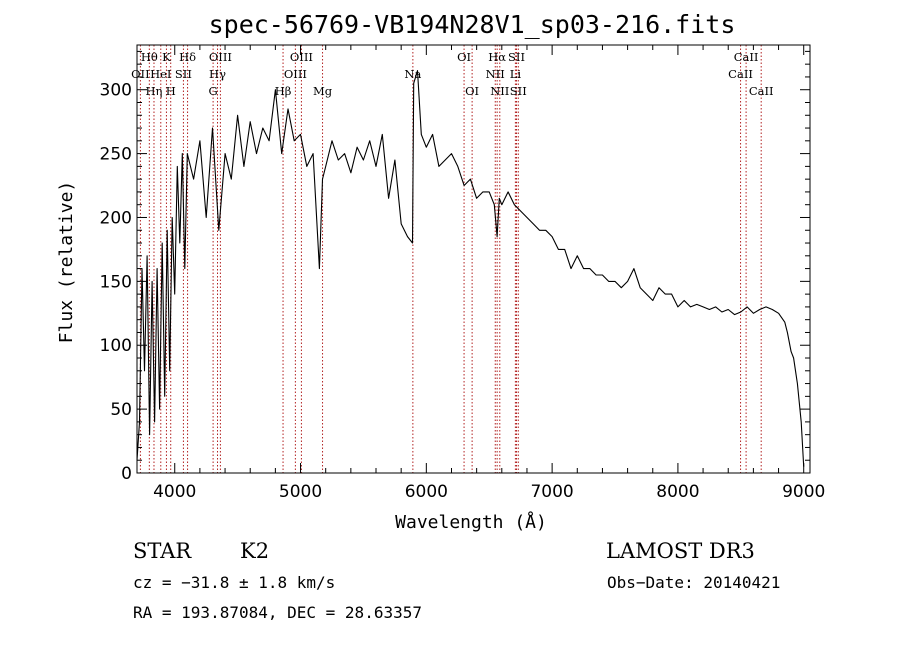 Image resolution: width=900 pixels, height=649 pixels. What do you see at coordinates (516, 74) in the screenshot?
I see `line-label-21: Li` at bounding box center [516, 74].